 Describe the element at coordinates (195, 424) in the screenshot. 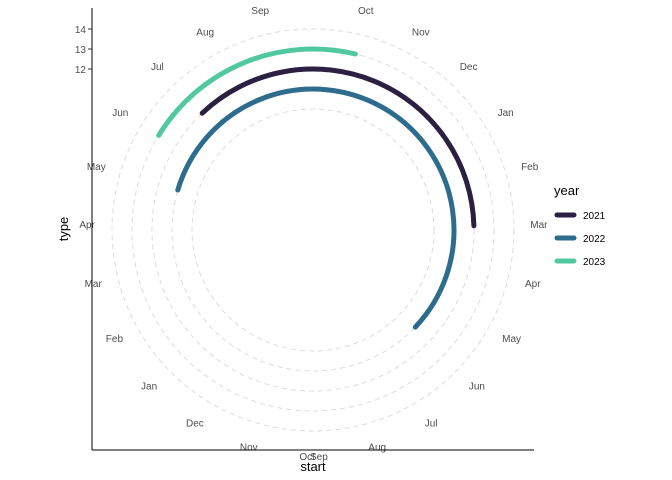

I see `month-label-left-dec-9: Dec` at that location.